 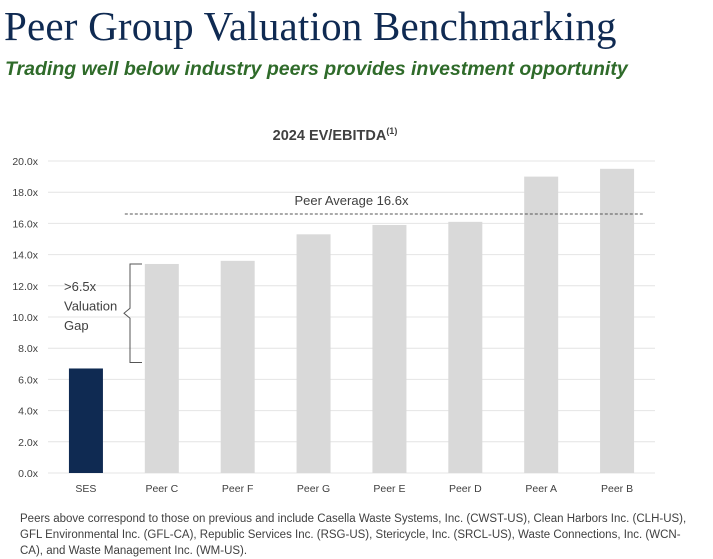 What do you see at coordinates (25, 287) in the screenshot?
I see `y-tick-label: 12.0x` at bounding box center [25, 287].